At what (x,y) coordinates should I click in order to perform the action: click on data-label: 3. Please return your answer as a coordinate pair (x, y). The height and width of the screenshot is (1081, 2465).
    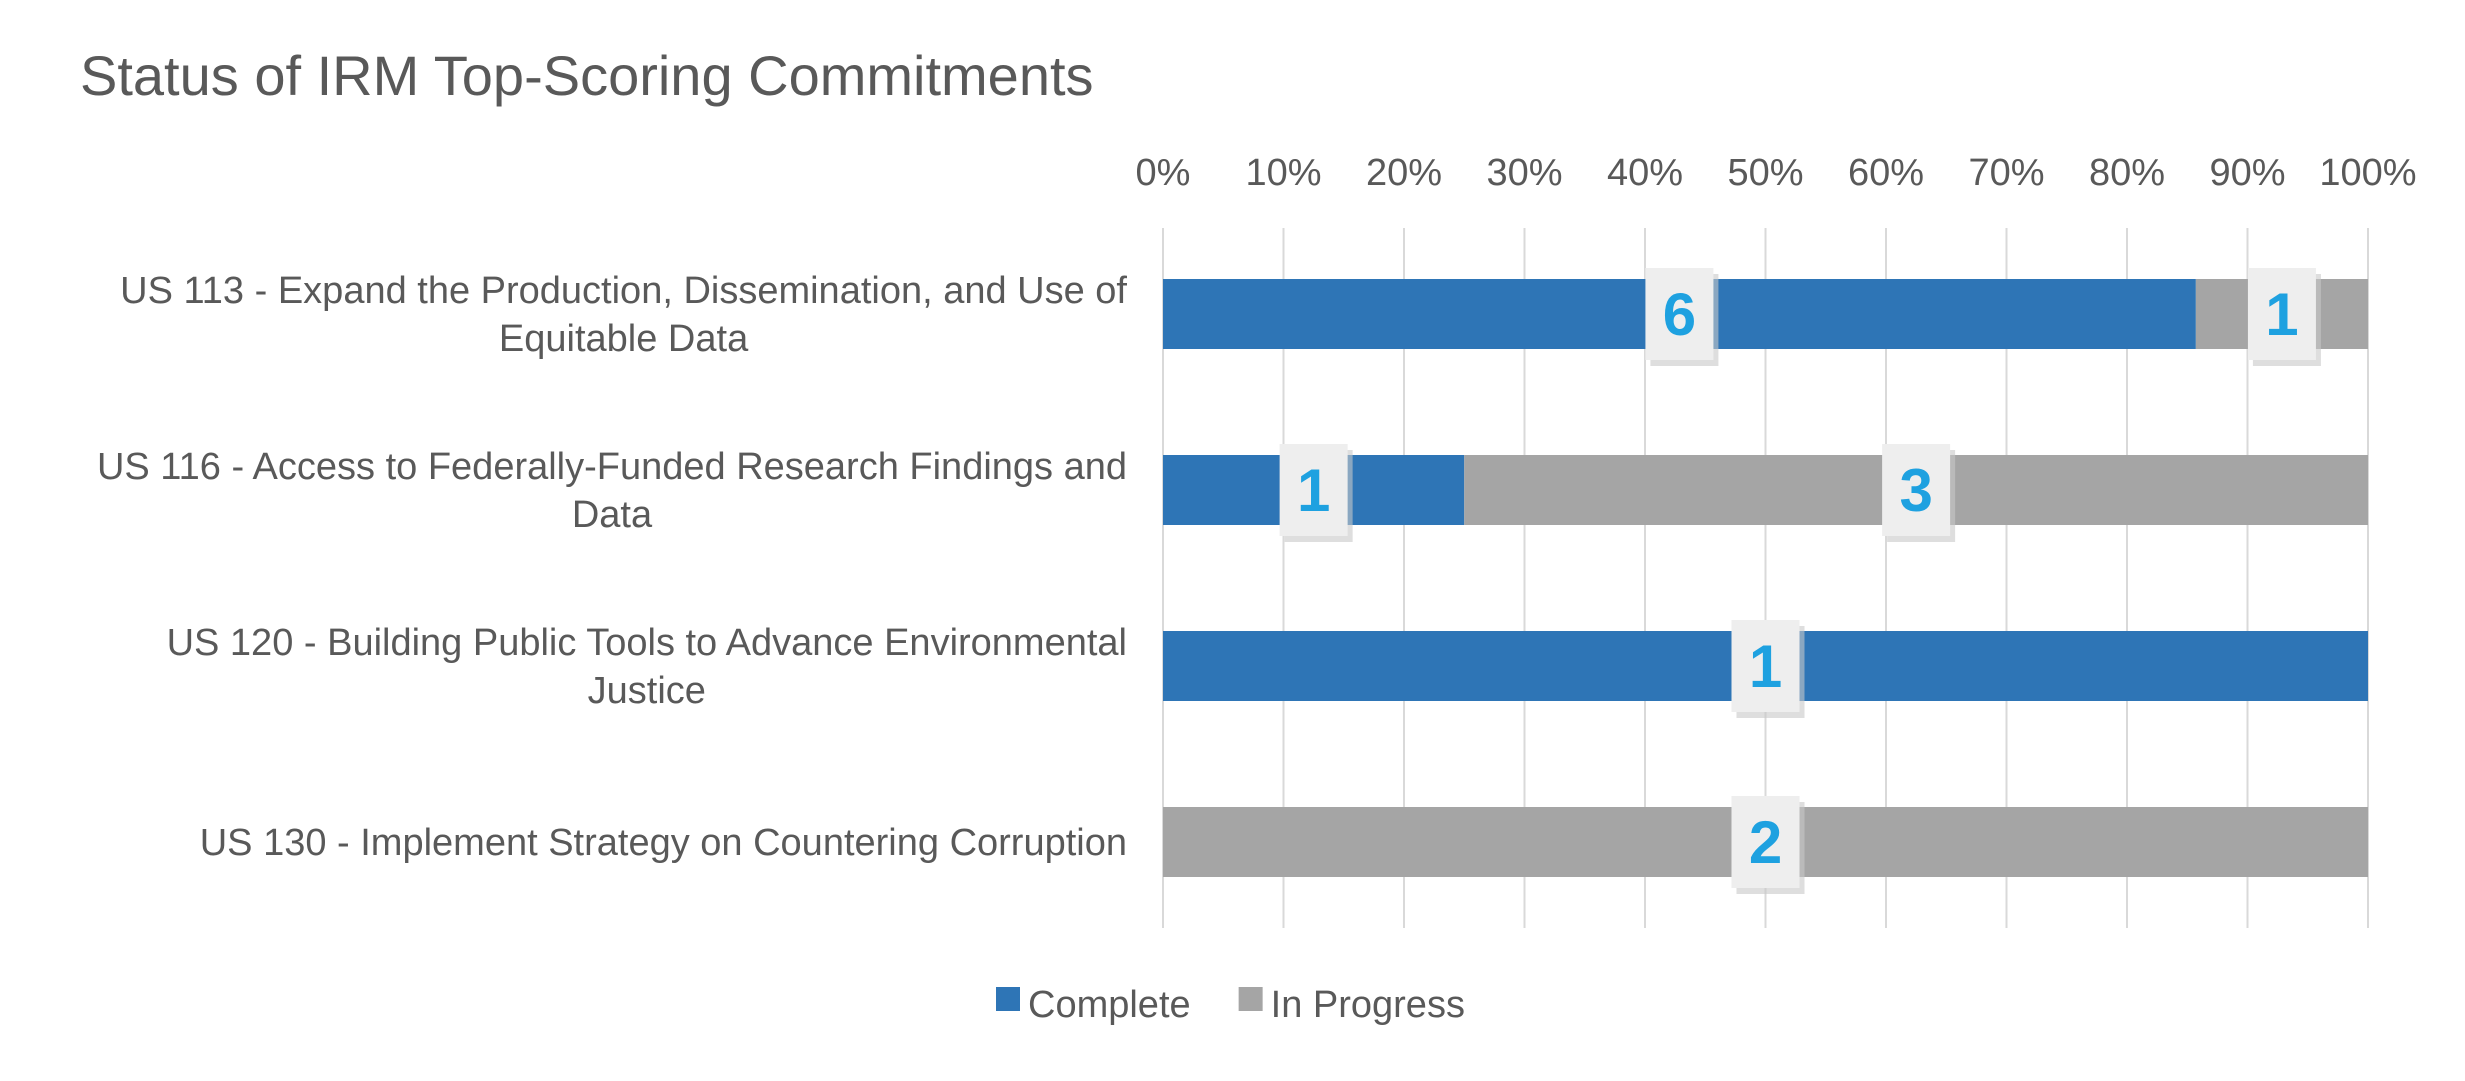
    Looking at the image, I should click on (1919, 493).